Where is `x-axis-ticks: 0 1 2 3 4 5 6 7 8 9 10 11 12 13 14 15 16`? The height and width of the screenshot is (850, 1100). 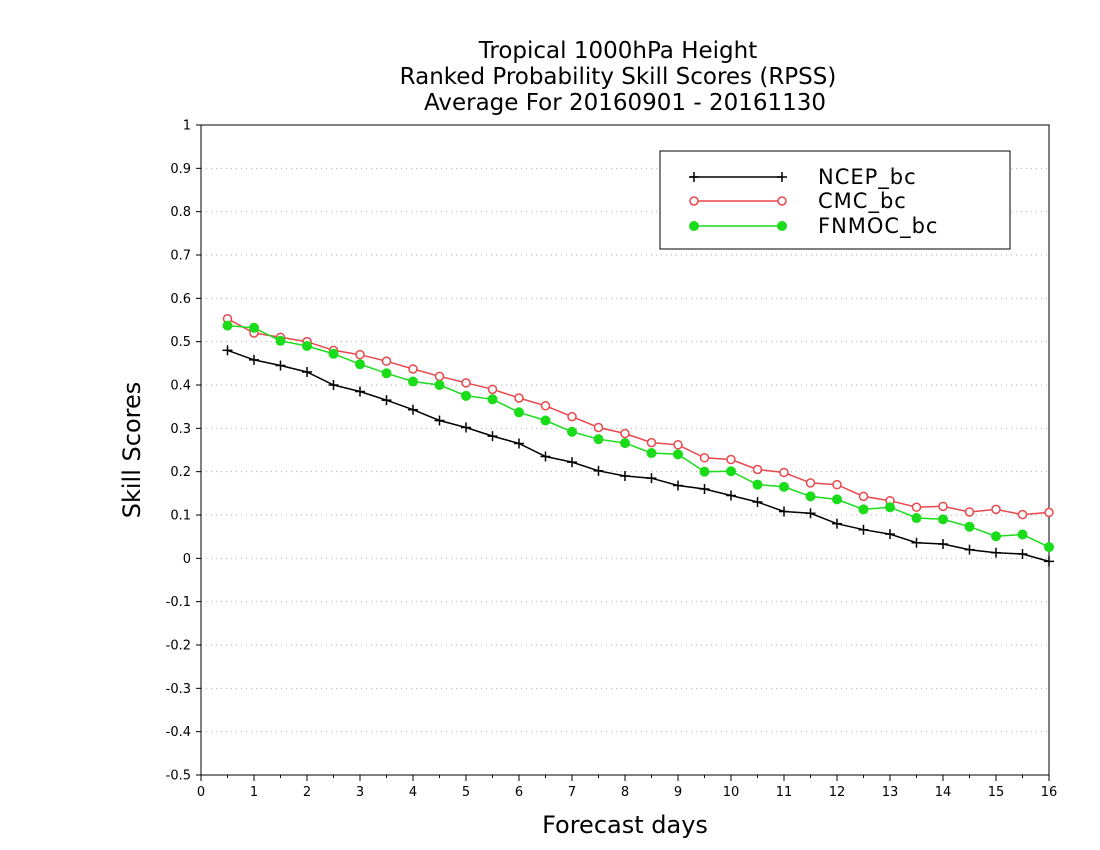
x-axis-ticks: 0 1 2 3 4 5 6 7 8 9 10 11 12 13 14 15 16 is located at coordinates (627, 787).